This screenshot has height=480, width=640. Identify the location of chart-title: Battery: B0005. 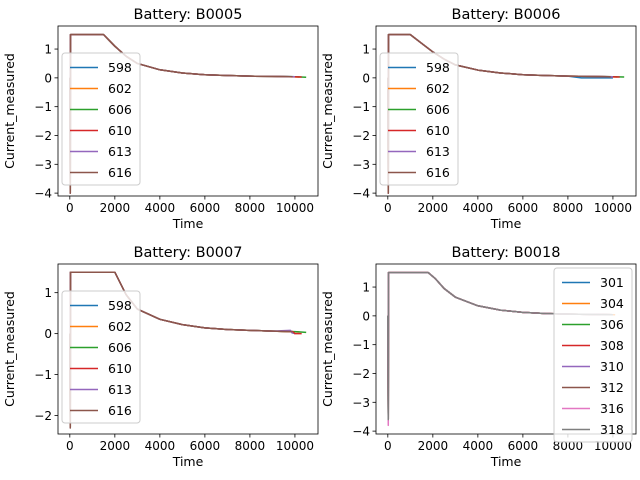
(188, 15).